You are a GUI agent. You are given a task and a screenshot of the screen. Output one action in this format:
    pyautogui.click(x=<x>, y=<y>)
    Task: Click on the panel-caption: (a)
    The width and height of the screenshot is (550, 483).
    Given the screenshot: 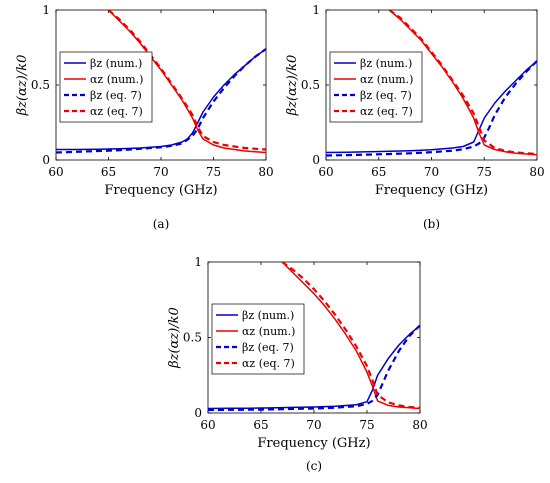 What is the action you would take?
    pyautogui.click(x=161, y=224)
    